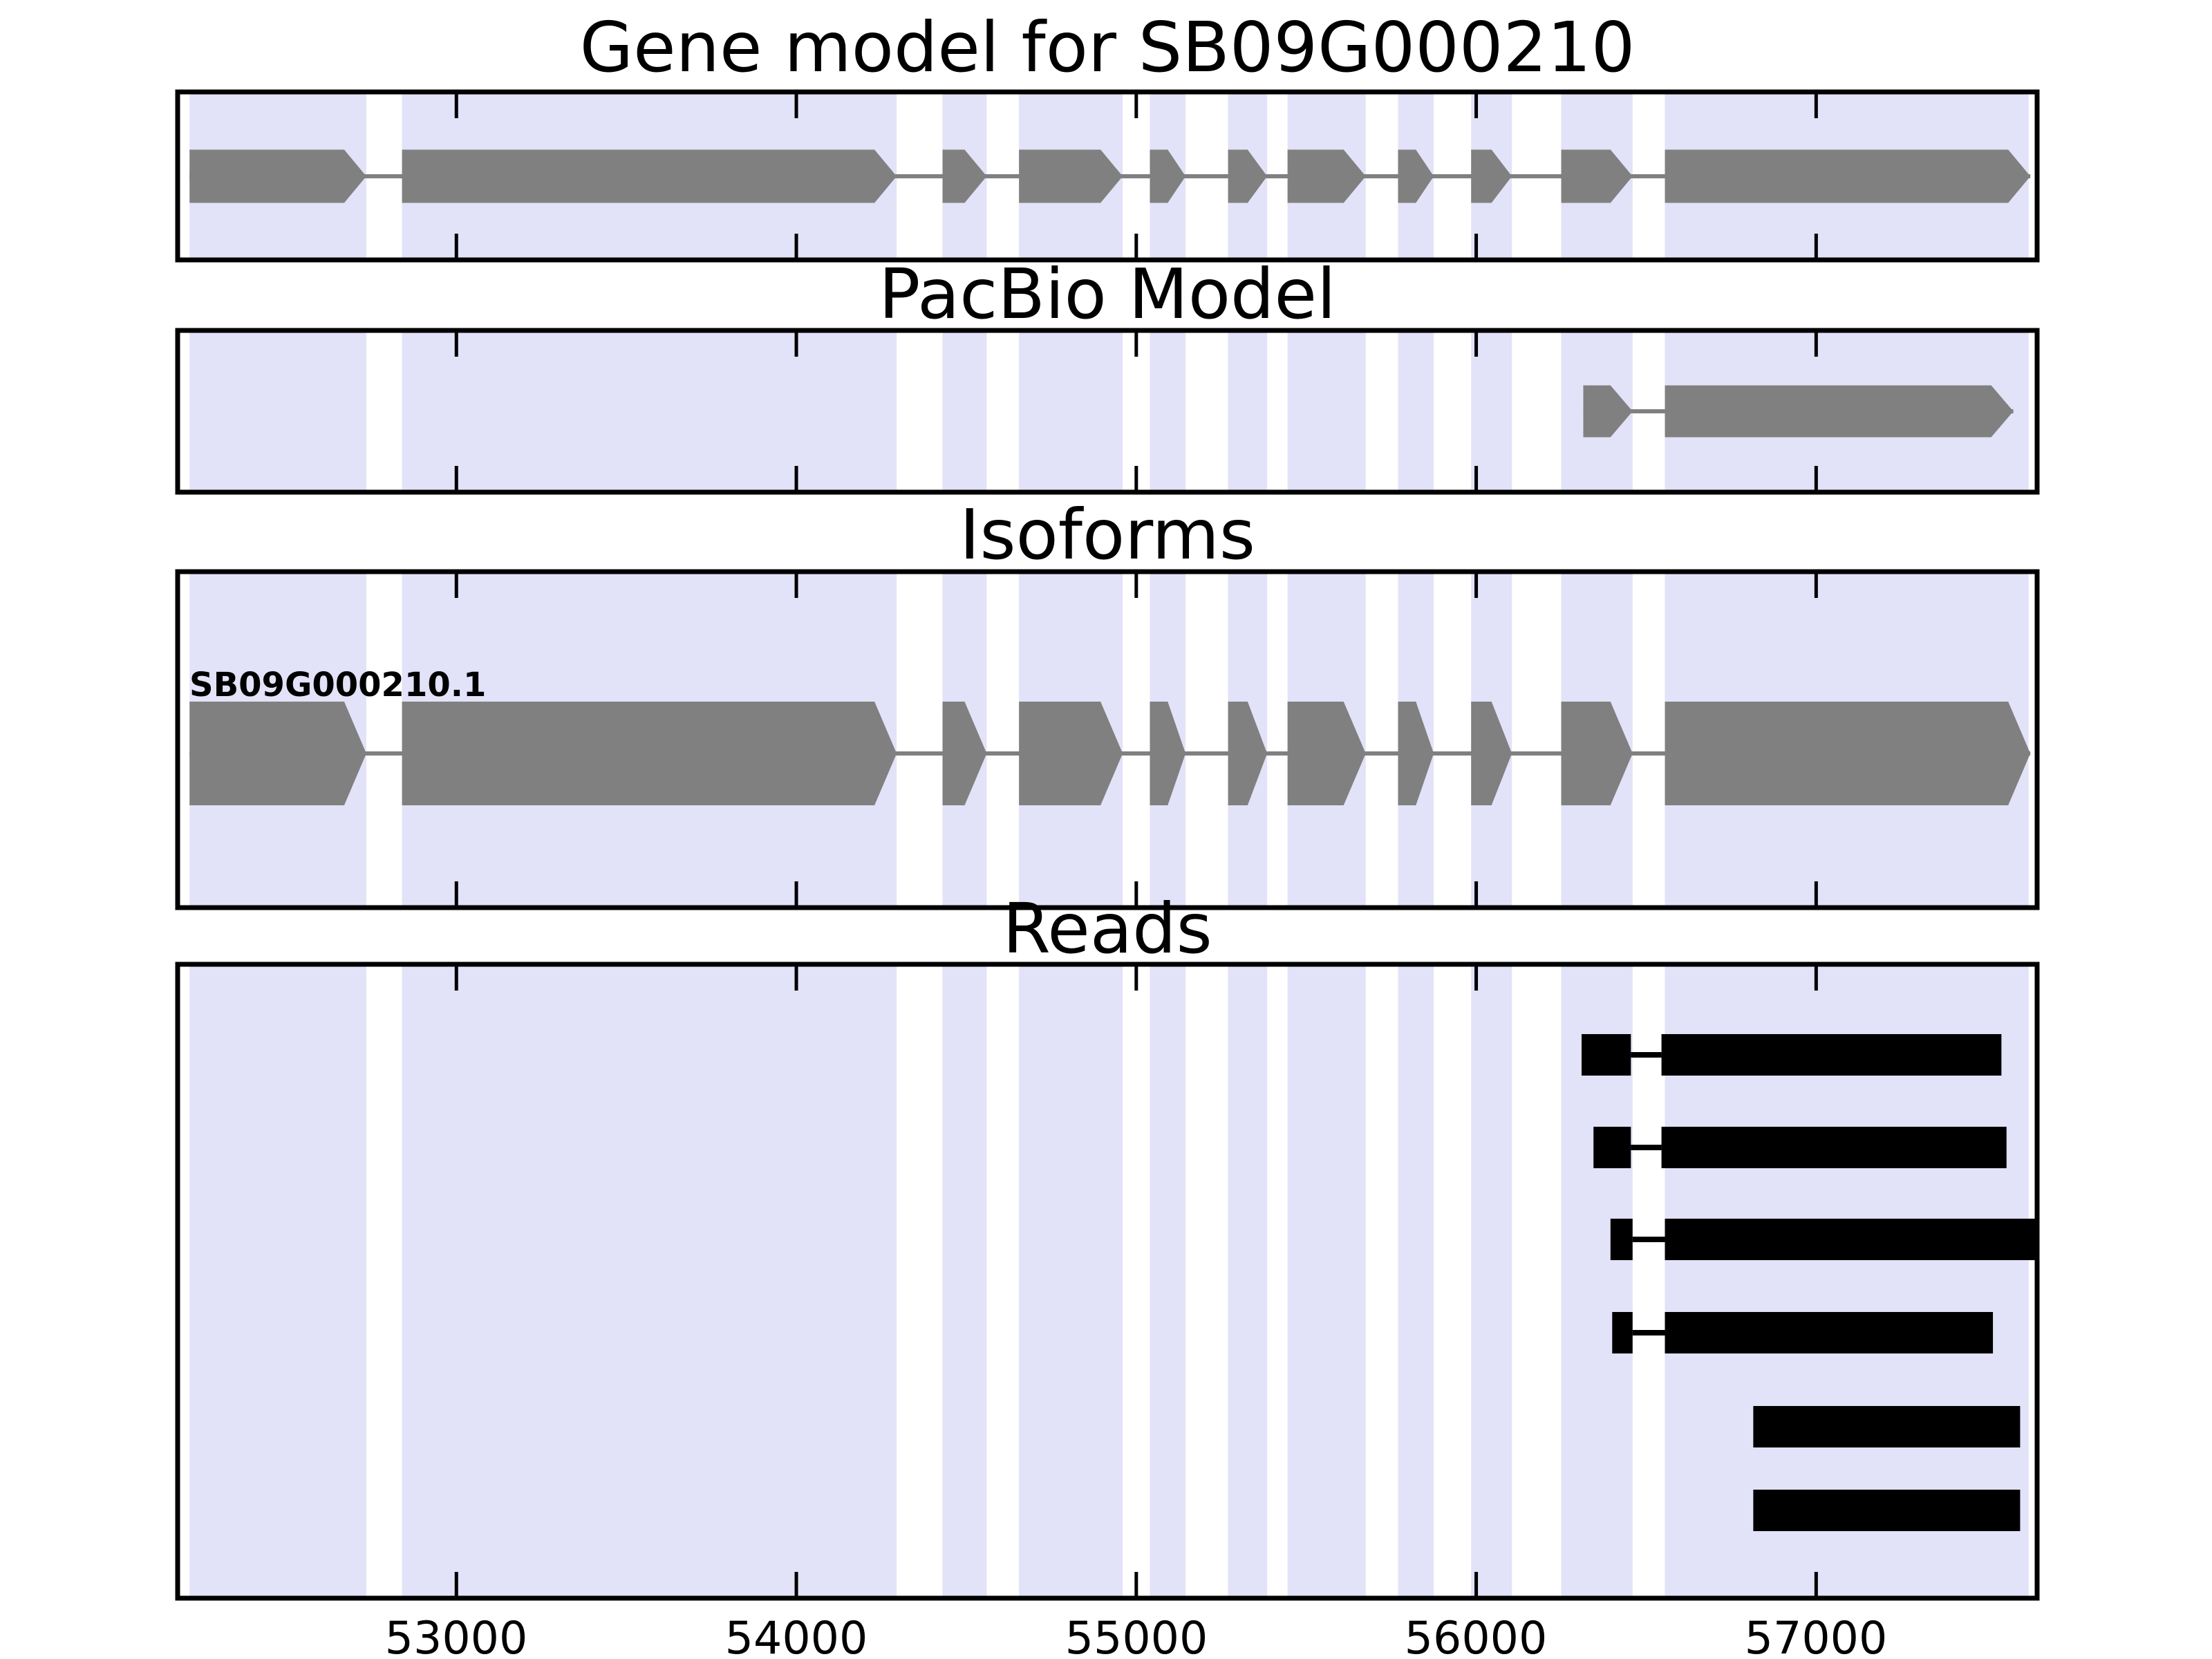  What do you see at coordinates (1107, 534) in the screenshot?
I see `panel-title-isoforms: Isoforms` at bounding box center [1107, 534].